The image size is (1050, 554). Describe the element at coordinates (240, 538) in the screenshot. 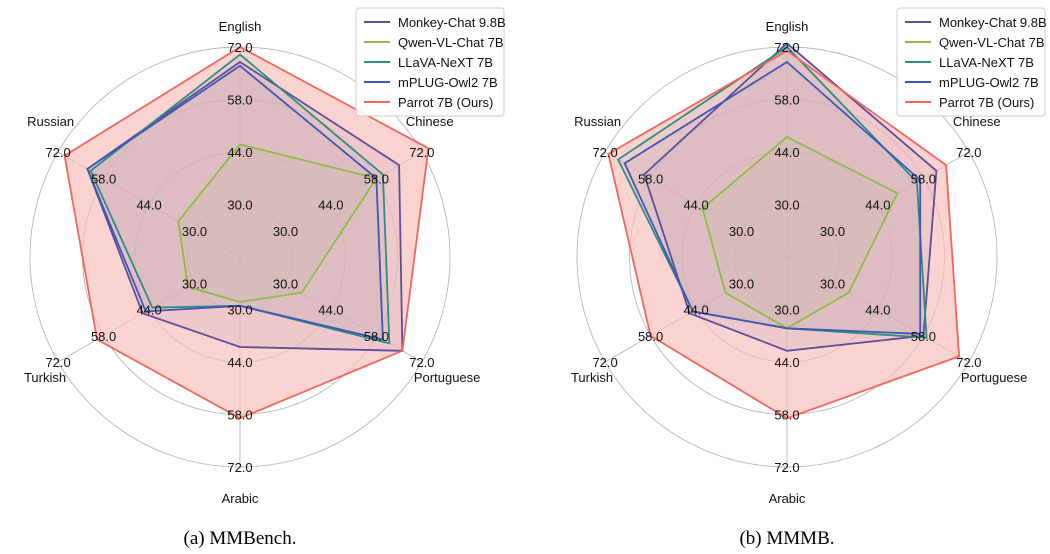

I see `caption-mmbench: (a) MMBench.` at that location.